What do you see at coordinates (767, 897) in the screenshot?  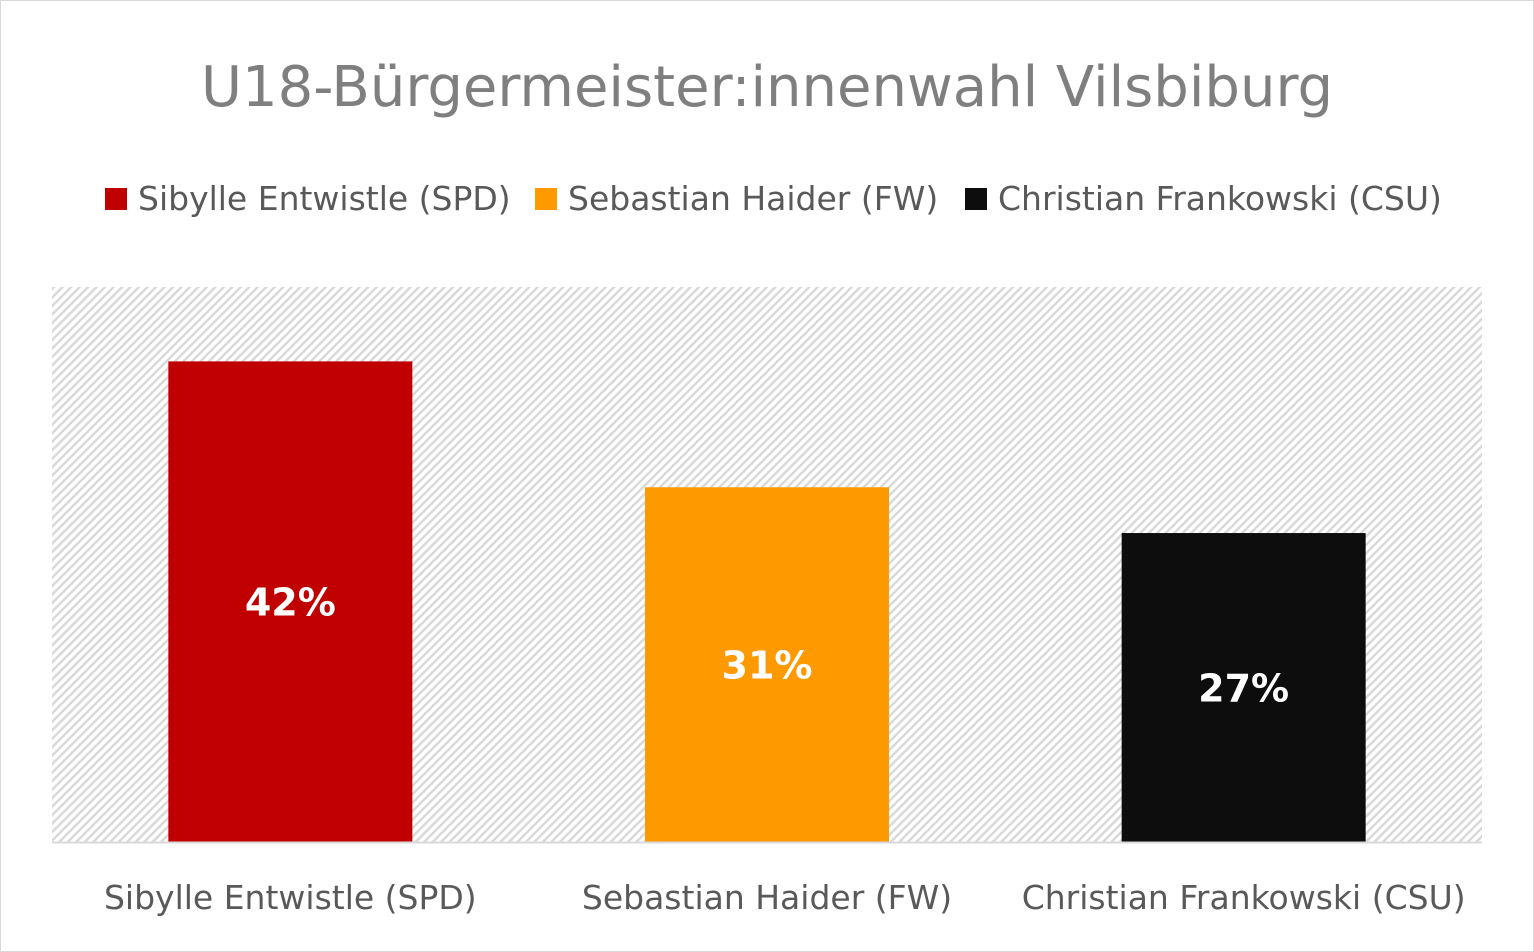 I see `x-tick-label: Sebastian Haider (FW)` at bounding box center [767, 897].